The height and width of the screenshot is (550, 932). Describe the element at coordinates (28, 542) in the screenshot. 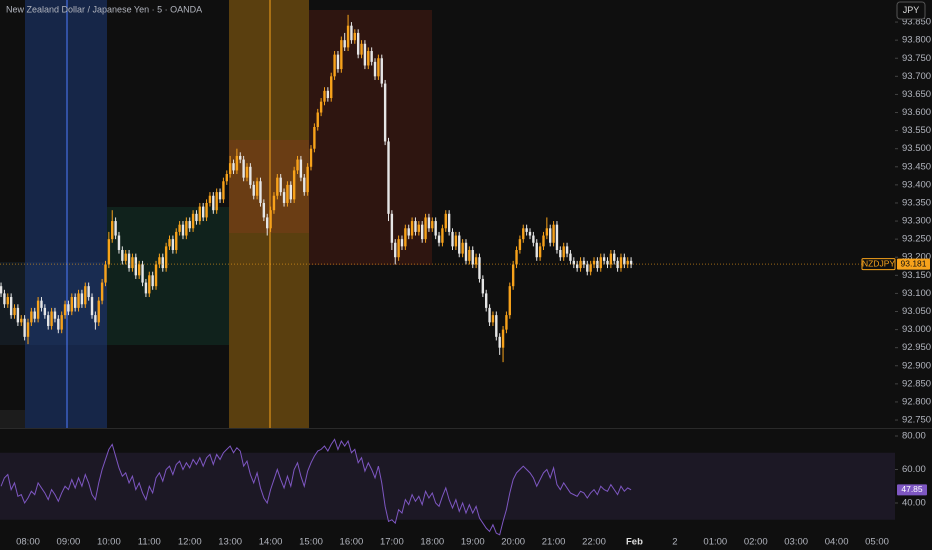

I see `x-tick-label: 08:00` at that location.